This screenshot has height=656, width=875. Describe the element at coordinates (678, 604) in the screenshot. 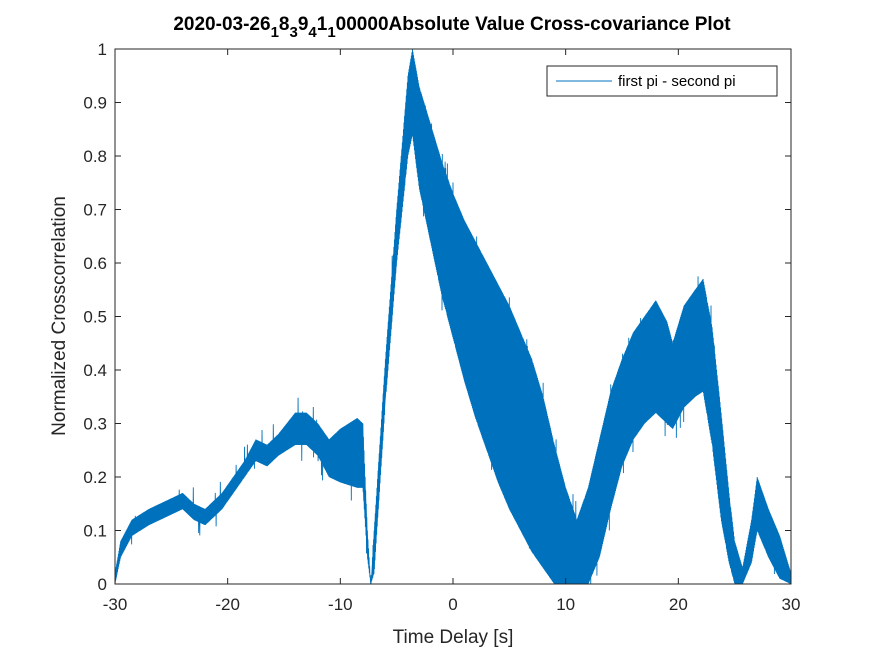

I see `x-tick-label: 20` at that location.